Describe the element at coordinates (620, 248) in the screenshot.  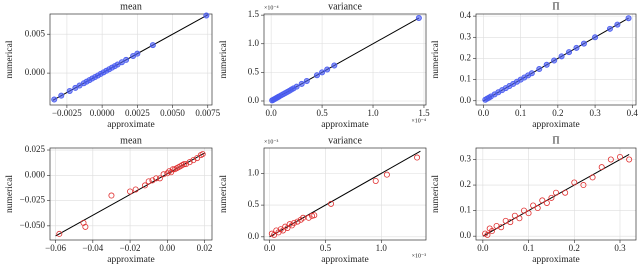
I see `x-tick-label: 0.3` at that location.